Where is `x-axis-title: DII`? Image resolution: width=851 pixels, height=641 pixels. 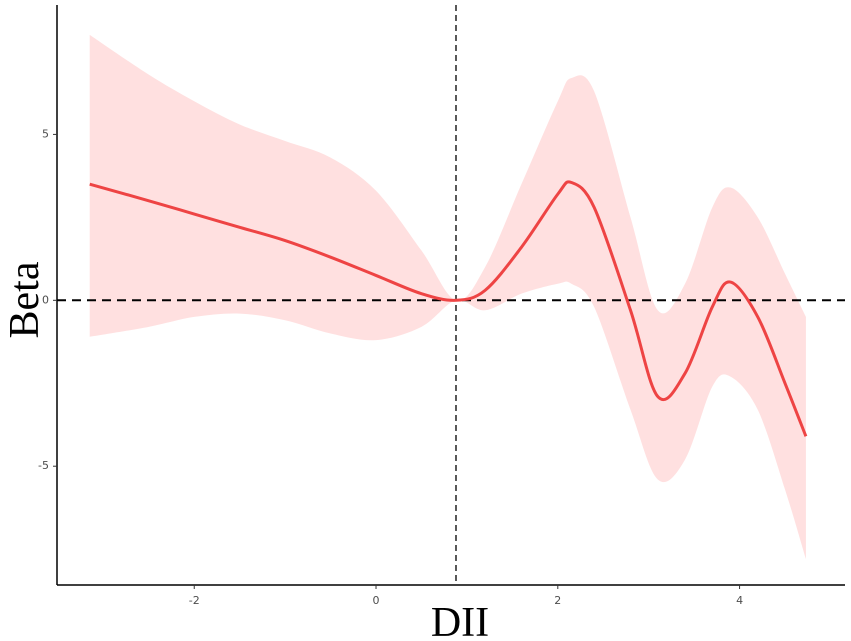
x-axis-title: DII is located at coordinates (460, 620).